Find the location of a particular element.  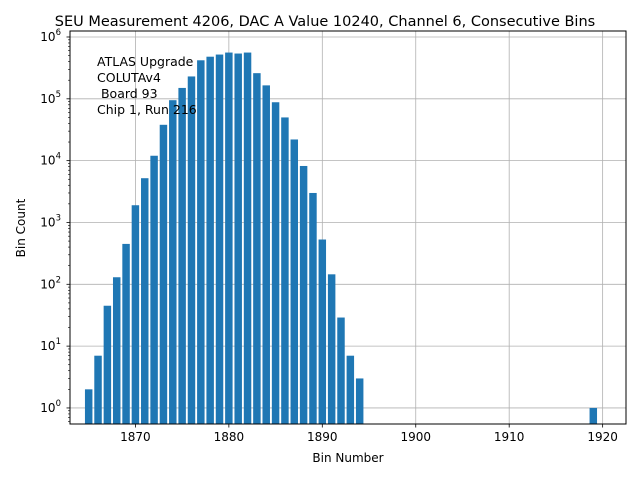

y-tick-label: 10³ is located at coordinates (50, 221).